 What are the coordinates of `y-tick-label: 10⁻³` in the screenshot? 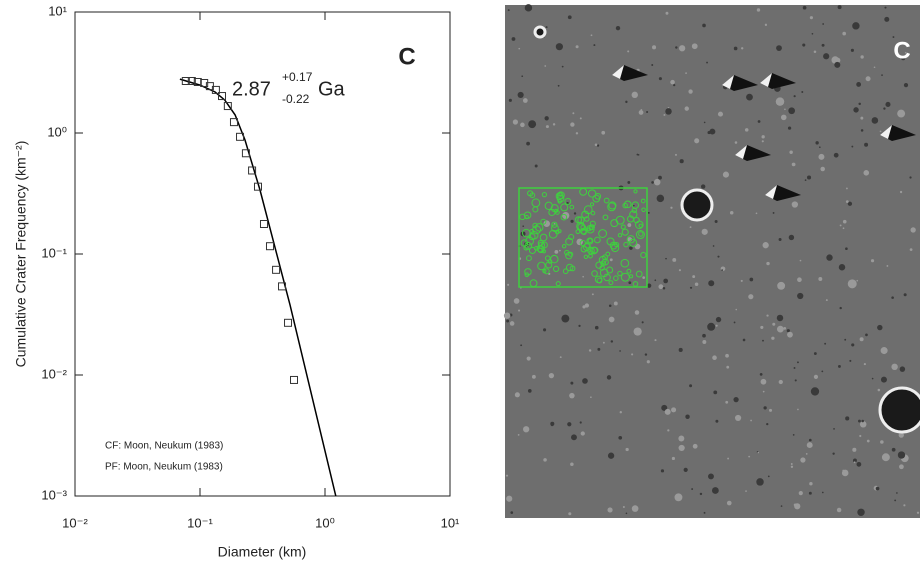 It's located at (54, 494).